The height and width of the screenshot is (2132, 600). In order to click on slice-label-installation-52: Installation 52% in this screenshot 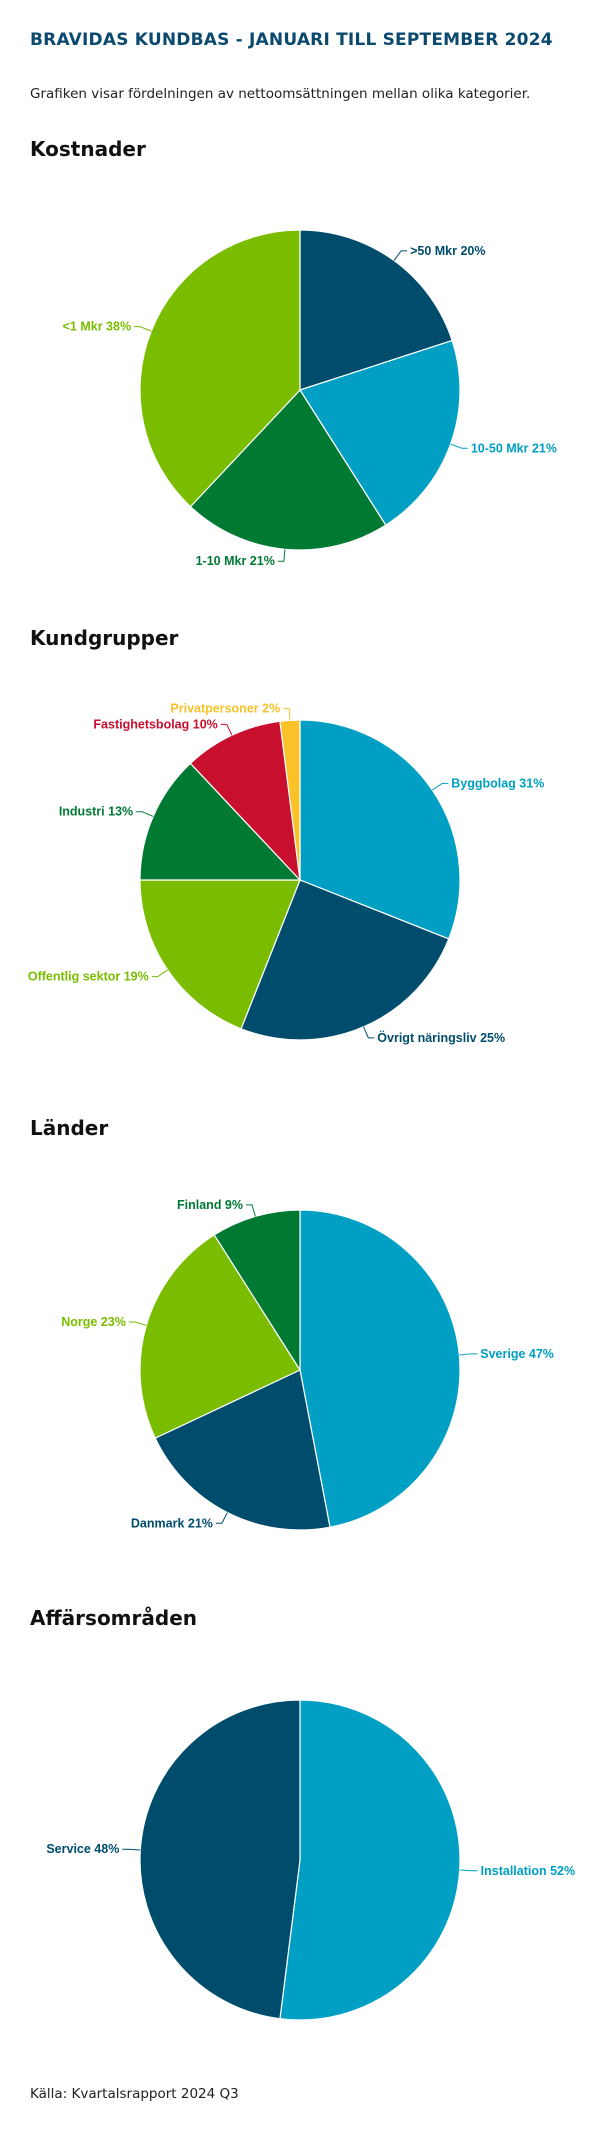, I will do `click(528, 1871)`.